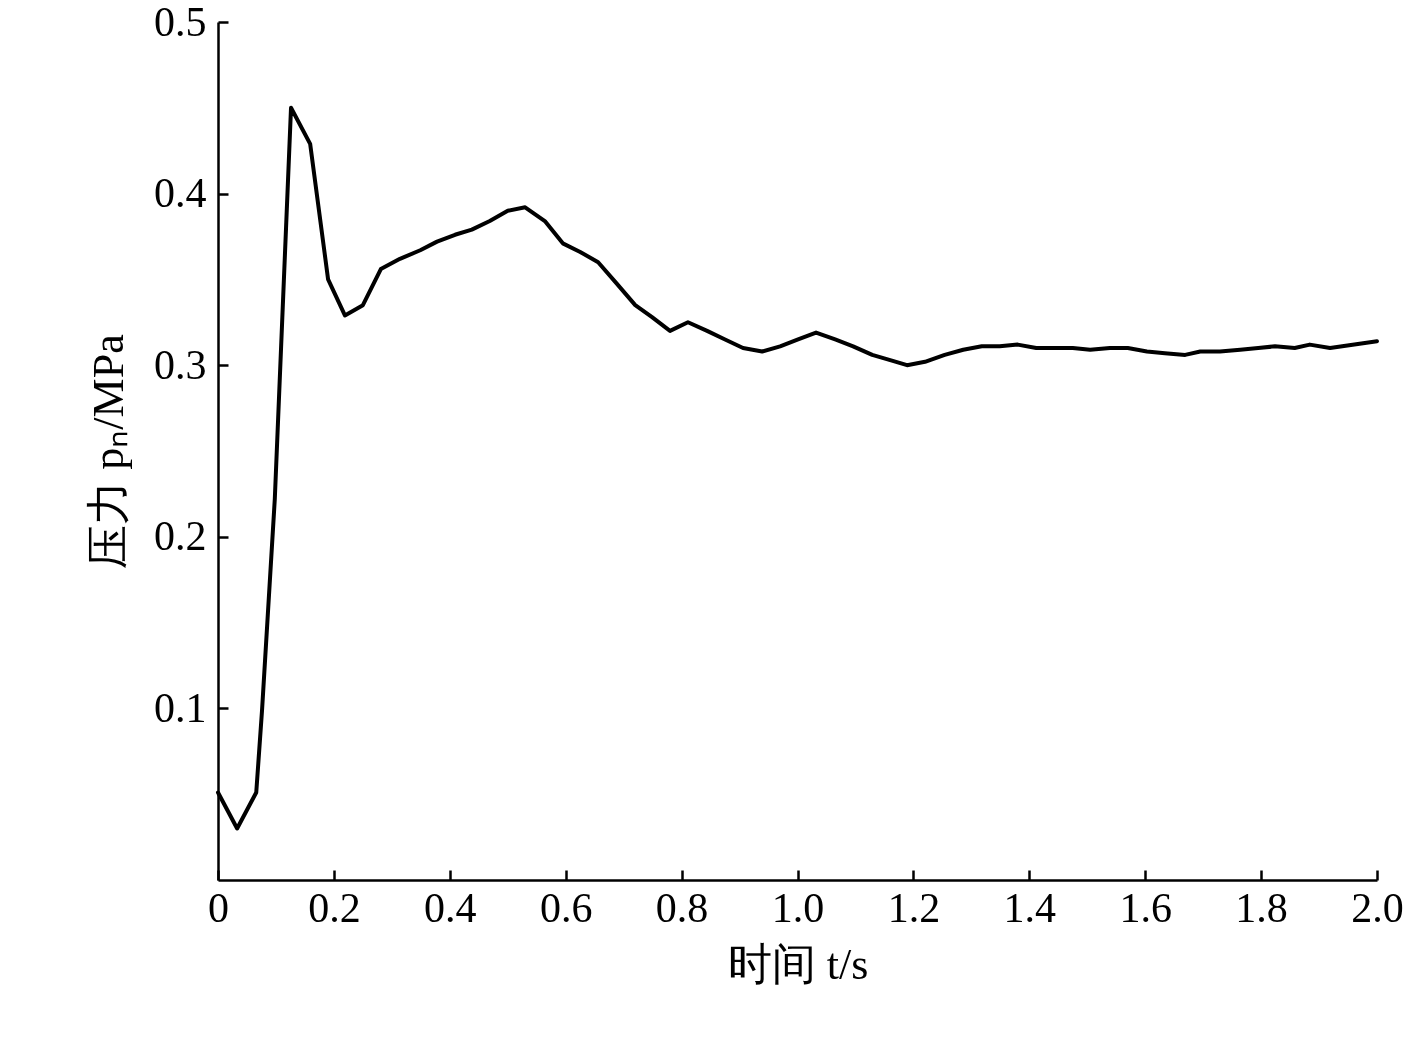 The height and width of the screenshot is (1038, 1420). Describe the element at coordinates (108, 451) in the screenshot. I see `y-axis-title: 压力 pₙ/MPa` at that location.